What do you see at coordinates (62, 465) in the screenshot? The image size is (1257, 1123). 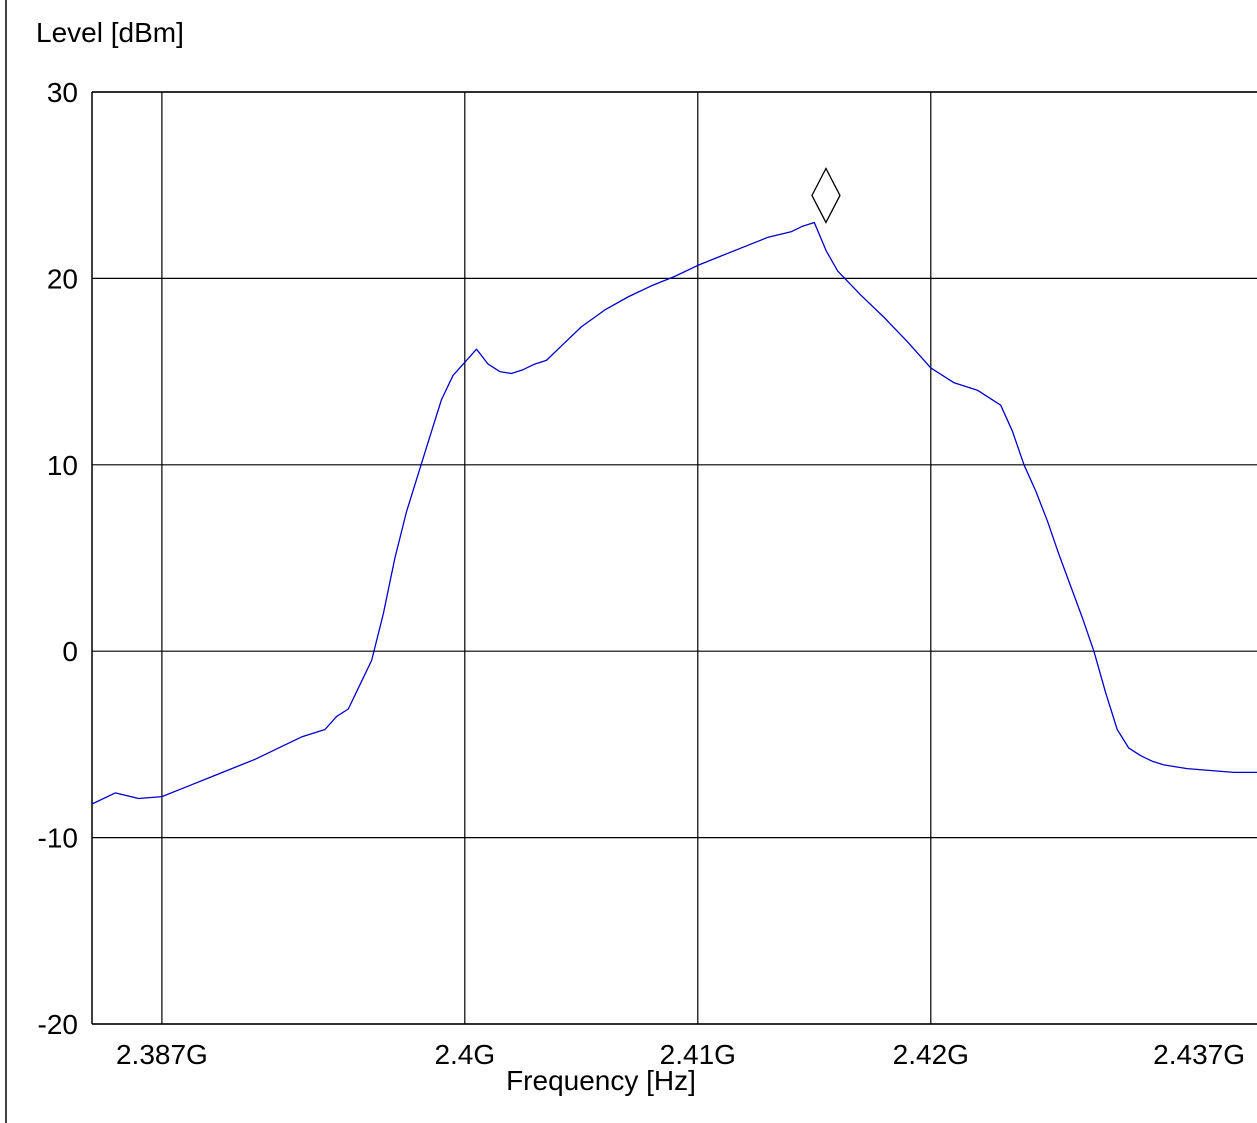 I see `y-tick-label: 10` at bounding box center [62, 465].